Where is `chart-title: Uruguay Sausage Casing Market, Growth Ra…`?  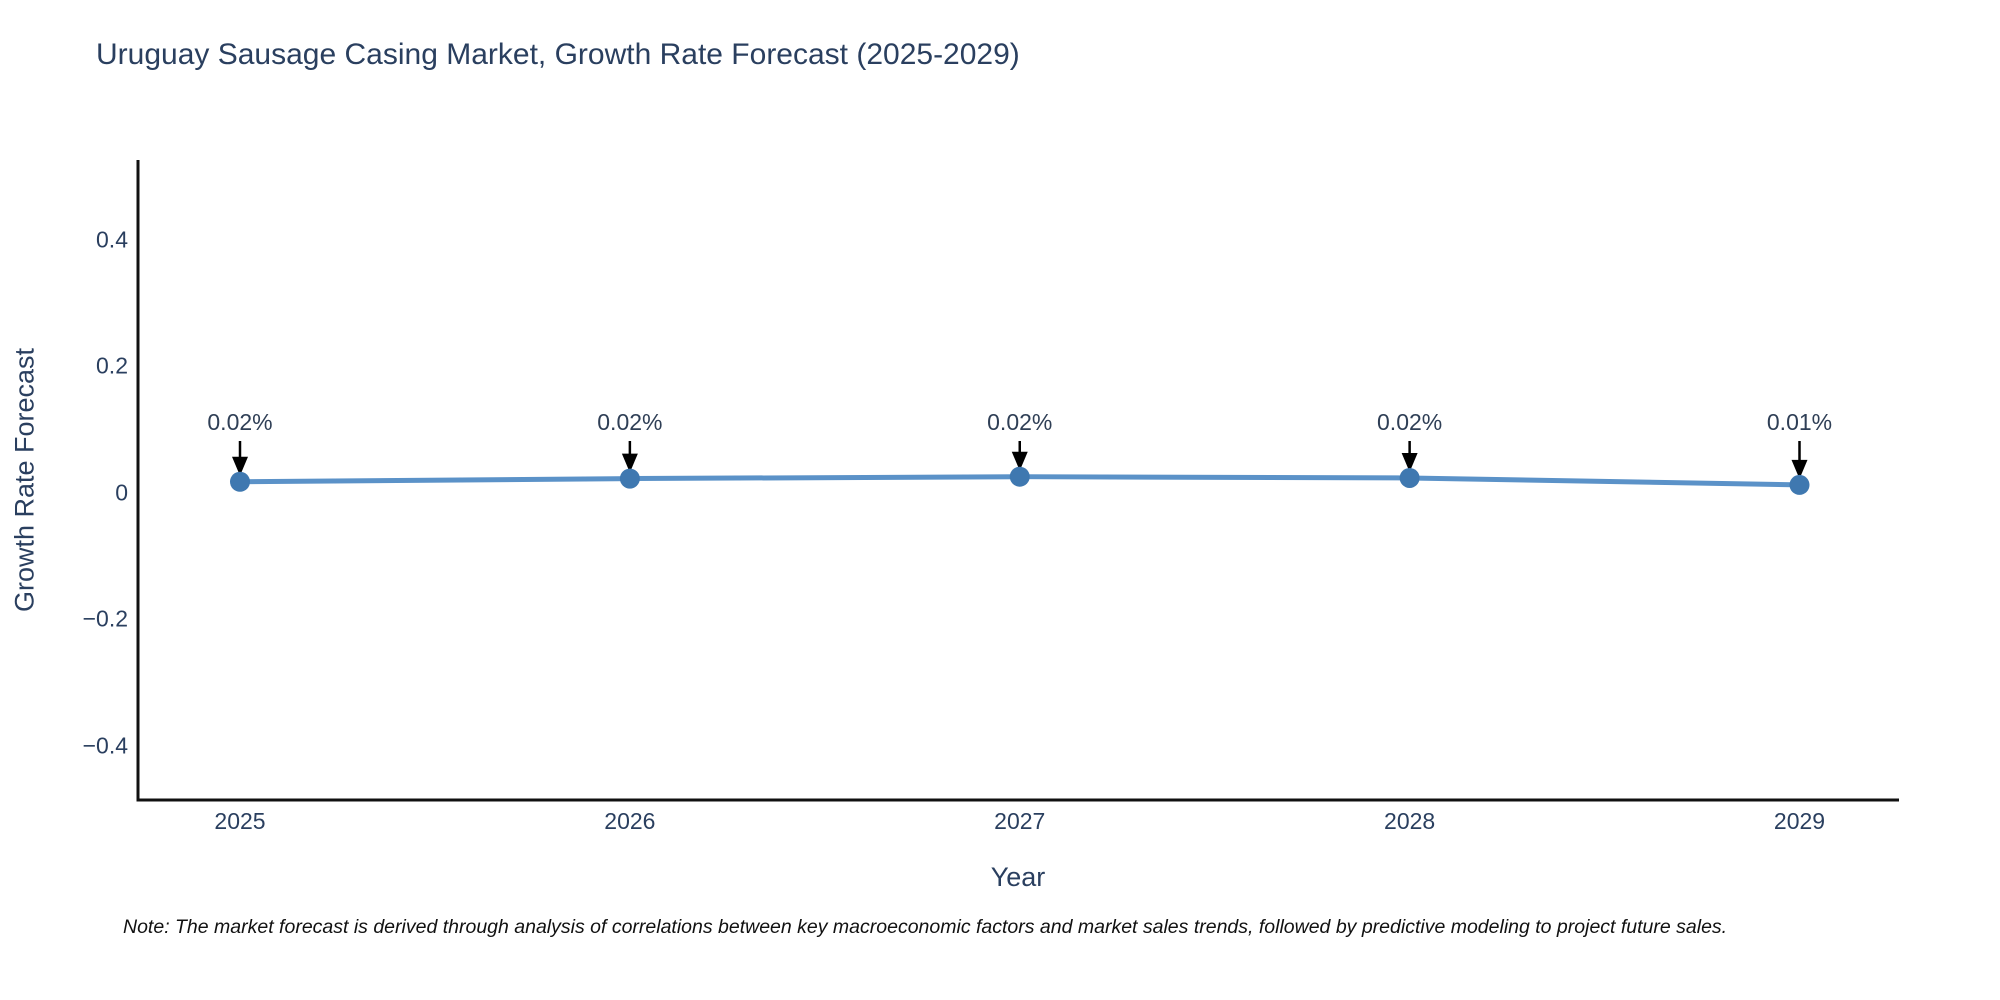
chart-title: Uruguay Sausage Casing Market, Growth Ra… is located at coordinates (558, 54).